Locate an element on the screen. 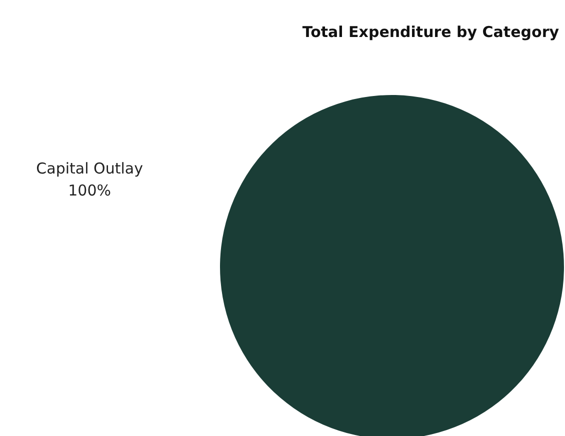 The width and height of the screenshot is (565, 436). data-label: 100% is located at coordinates (90, 191).